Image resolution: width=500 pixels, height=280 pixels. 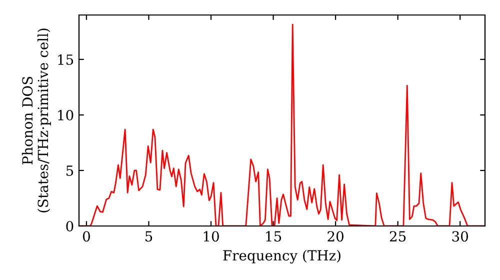 What do you see at coordinates (211, 236) in the screenshot?
I see `x-tick-label: 10` at bounding box center [211, 236].